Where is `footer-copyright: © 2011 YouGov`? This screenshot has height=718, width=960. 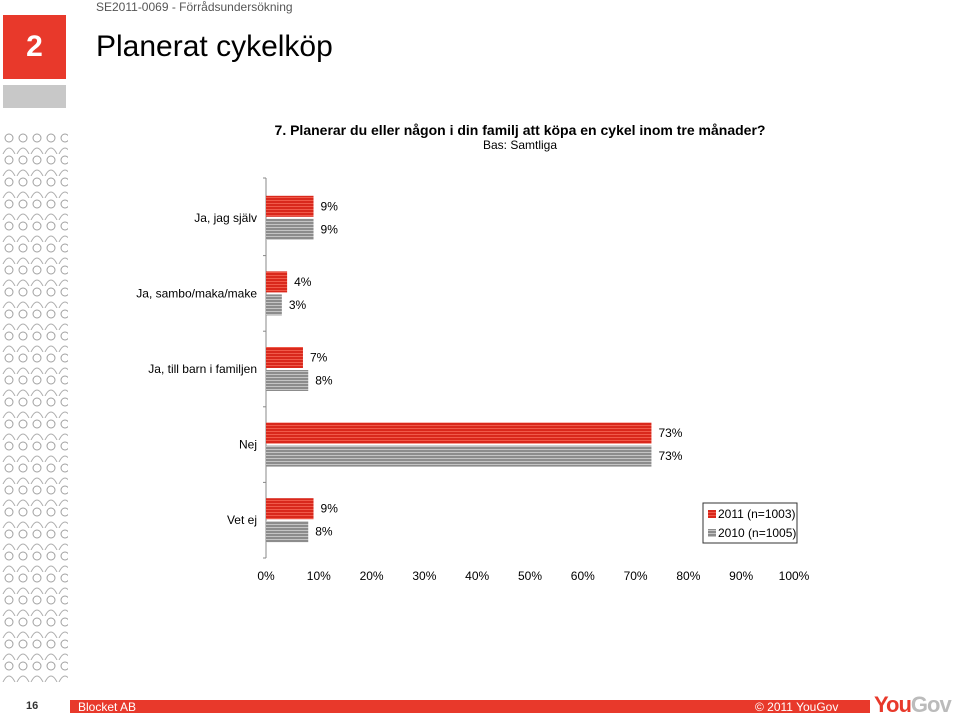
footer-copyright: © 2011 YouGov is located at coordinates (797, 707).